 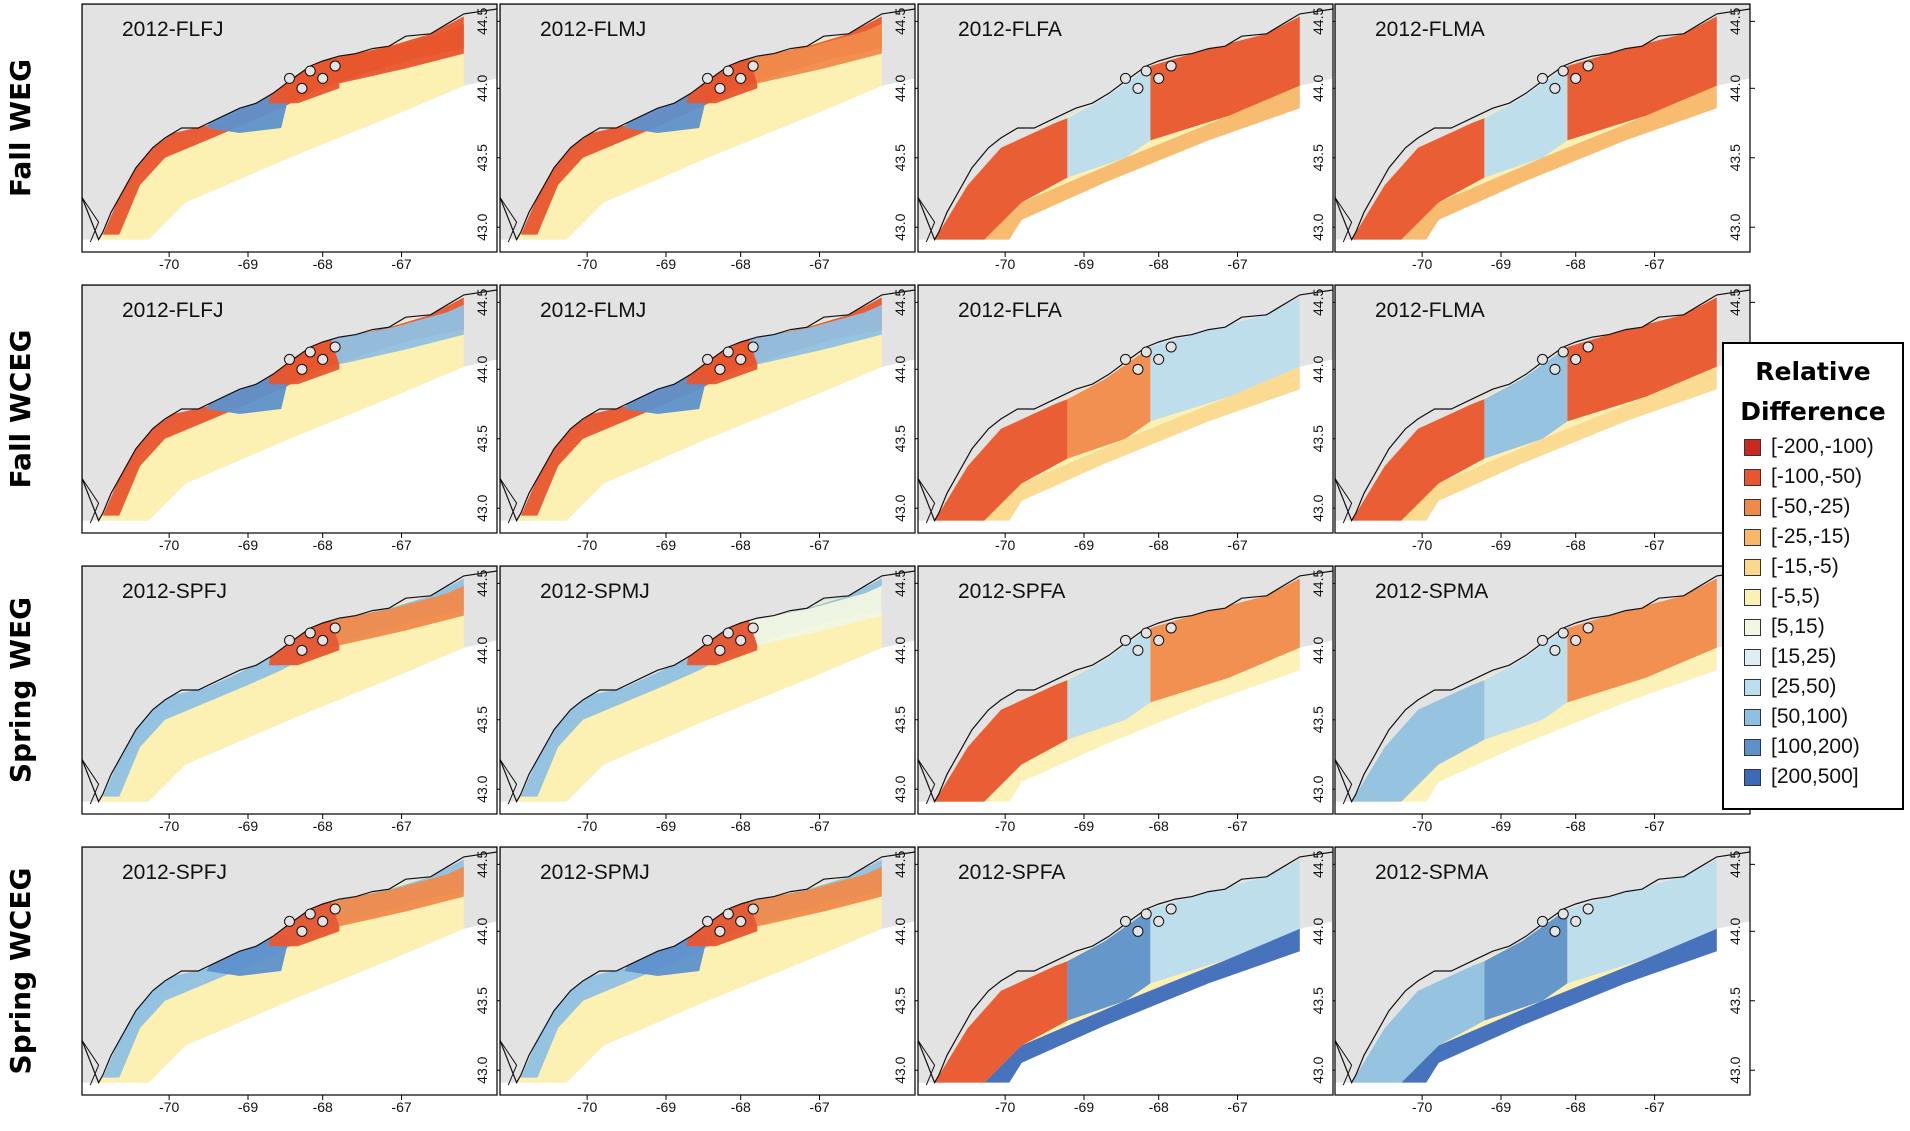 What do you see at coordinates (1823, 537) in the screenshot?
I see `legend-item: [-25,-15)` at bounding box center [1823, 537].